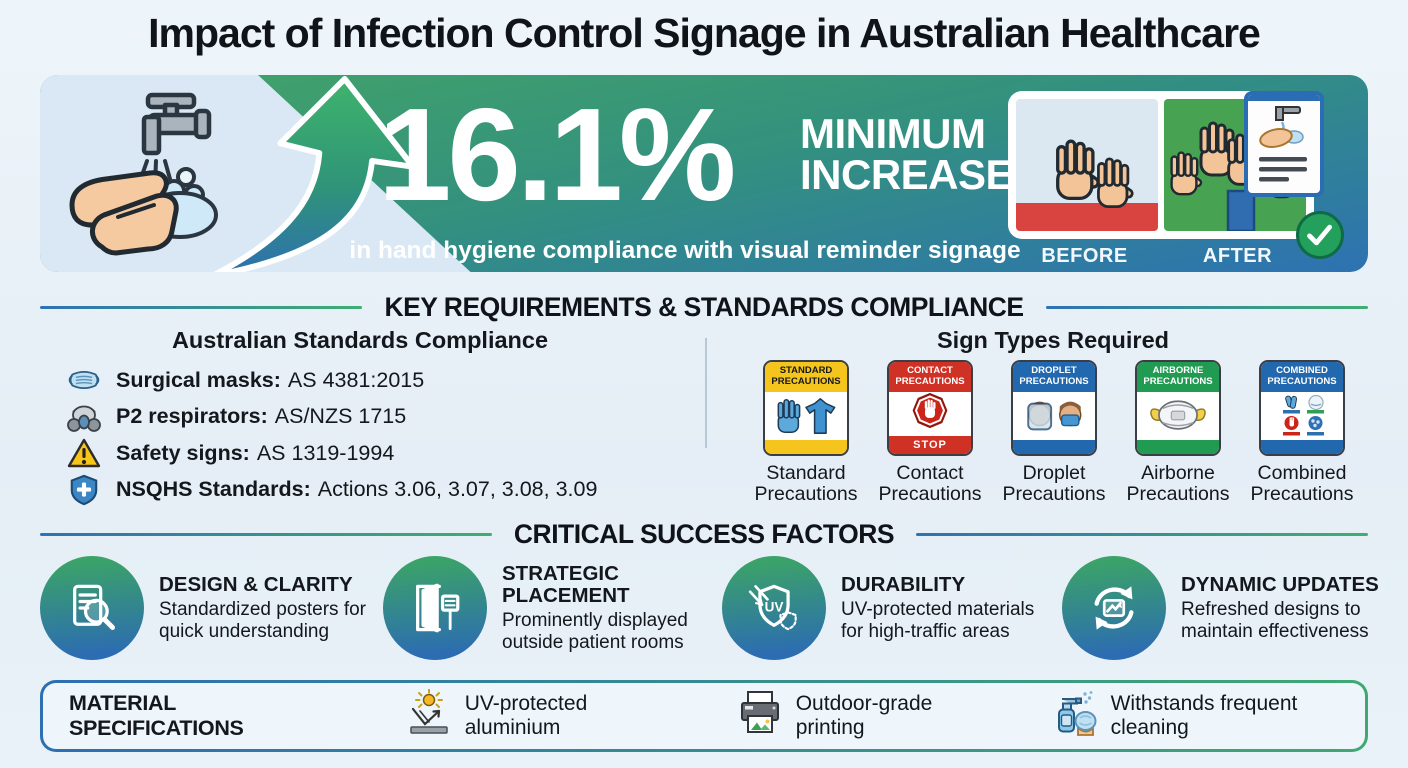 The width and height of the screenshot is (1408, 768). Describe the element at coordinates (930, 377) in the screenshot. I see `sign-header: CONTACT PRECAUTIONS` at that location.